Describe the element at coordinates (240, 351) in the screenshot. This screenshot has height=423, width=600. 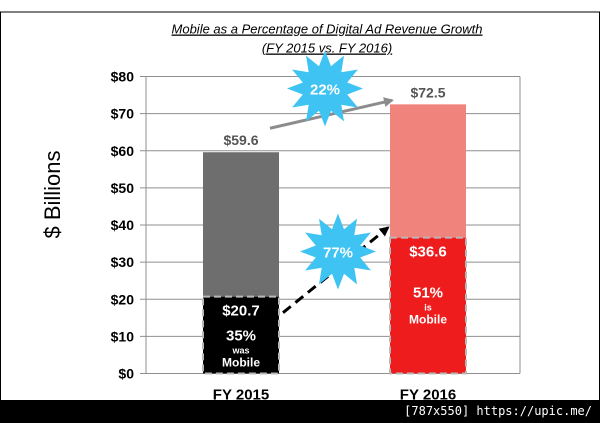
I see `mobile-share-word: was` at that location.